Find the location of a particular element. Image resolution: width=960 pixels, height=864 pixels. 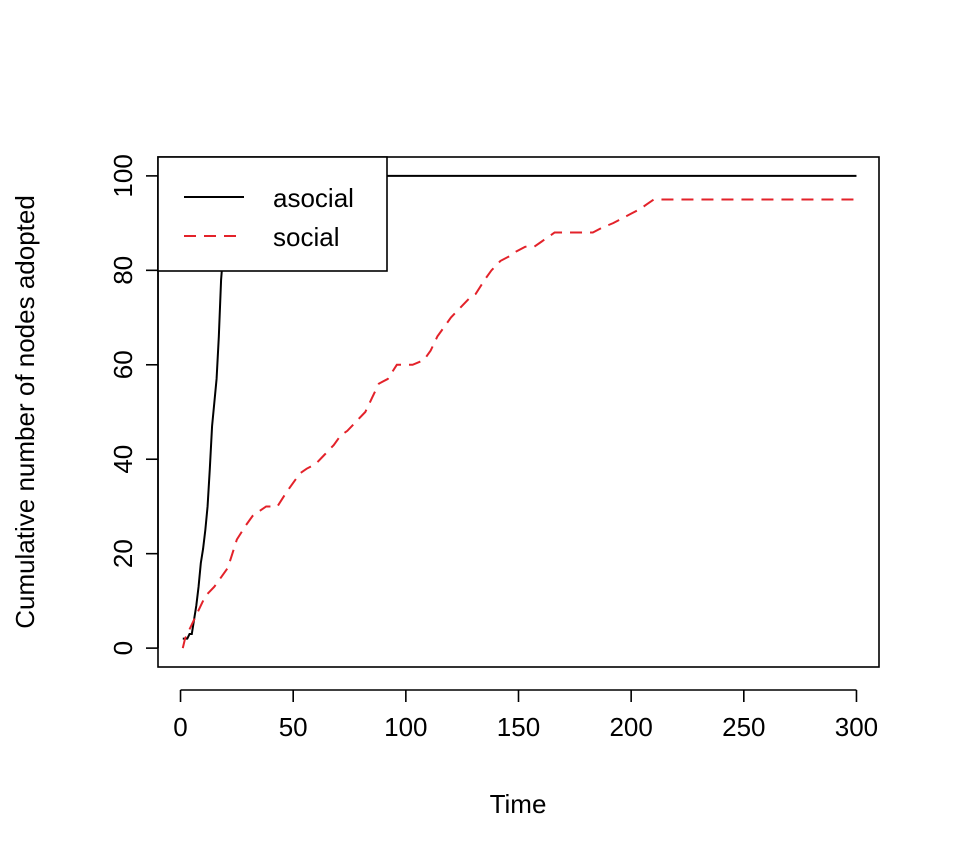

x-axis: 0 50 100 150 200 250 300 is located at coordinates (525, 715).